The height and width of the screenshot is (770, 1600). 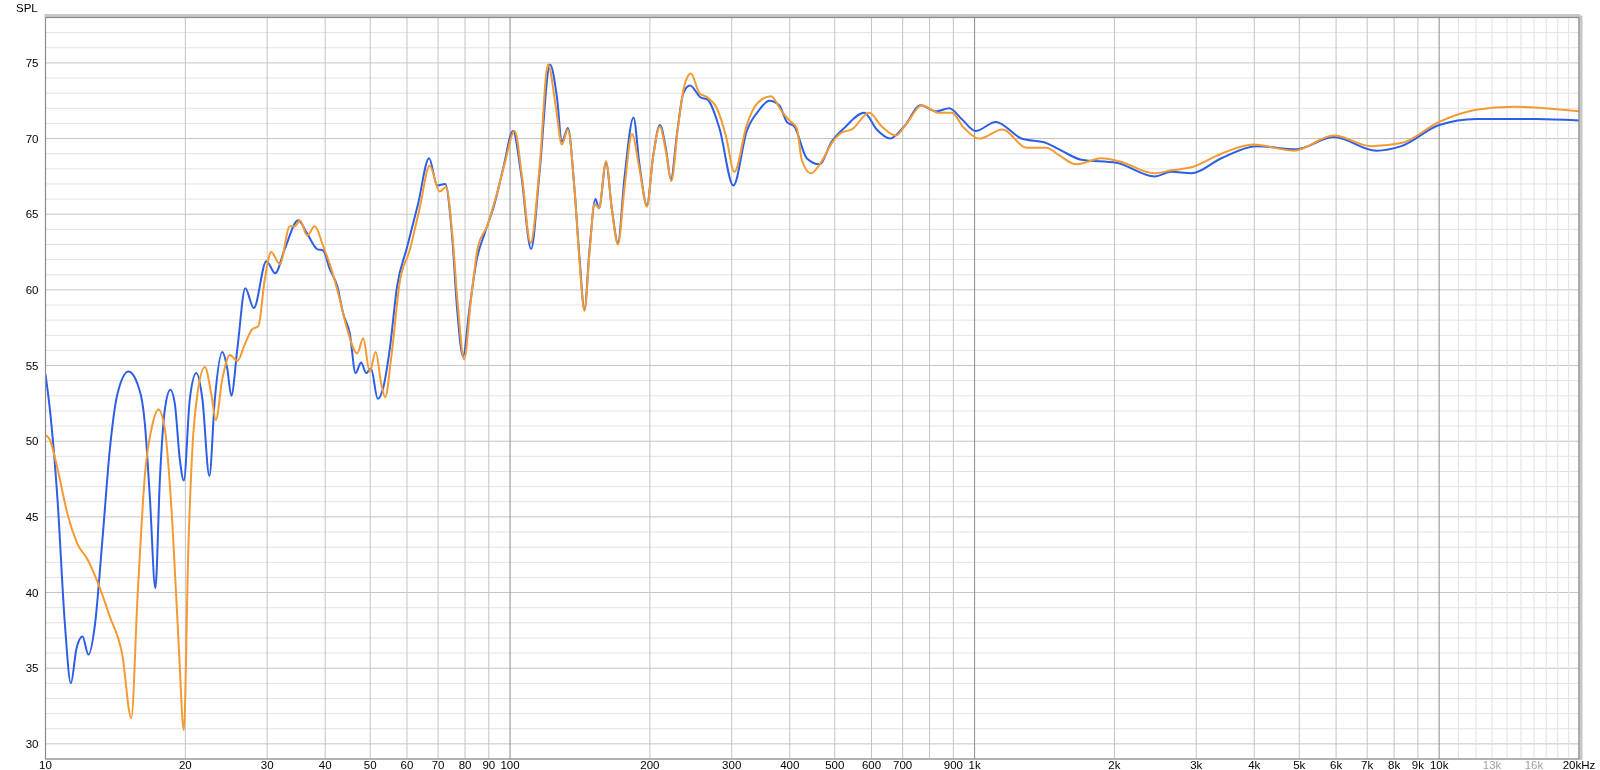 I want to click on y-tick-label: 45, so click(x=32, y=516).